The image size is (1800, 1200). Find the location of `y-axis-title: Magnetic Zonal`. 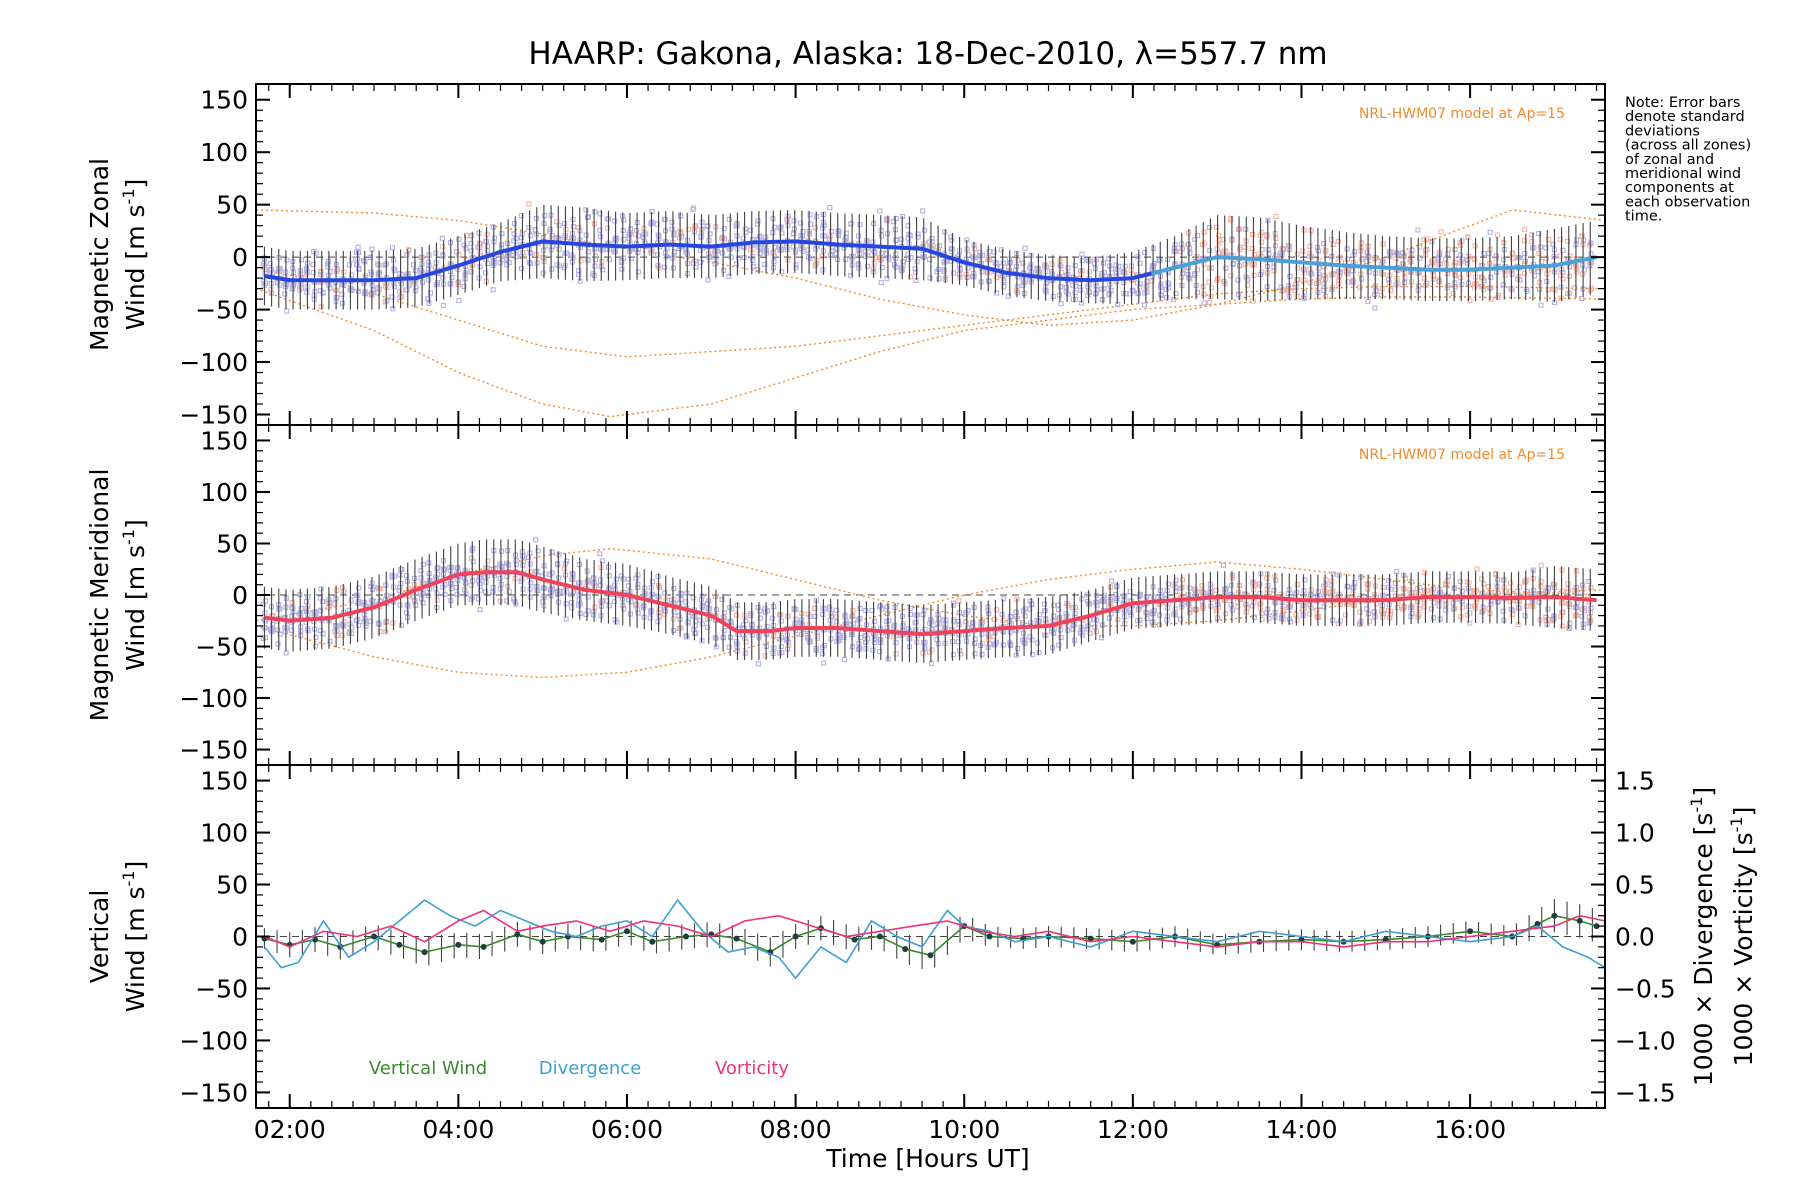

y-axis-title: Magnetic Zonal is located at coordinates (99, 254).